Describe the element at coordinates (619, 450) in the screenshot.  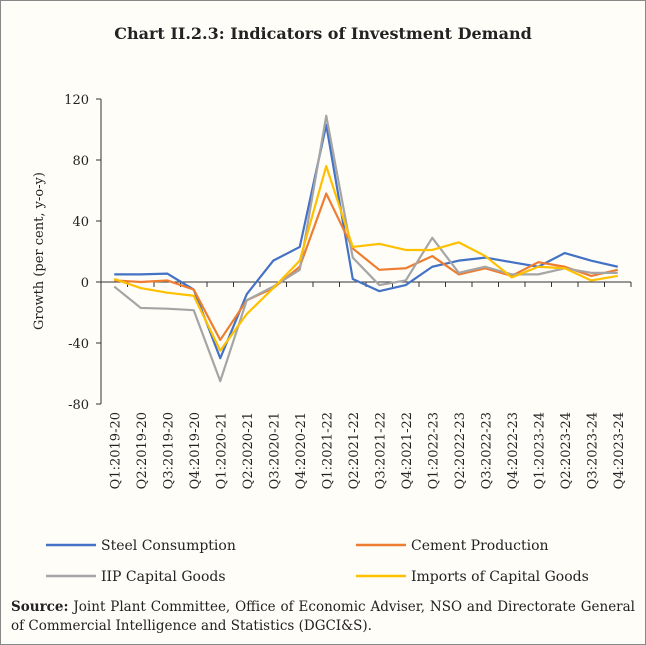
I see `x-tick-label: Q4:2023-24` at that location.